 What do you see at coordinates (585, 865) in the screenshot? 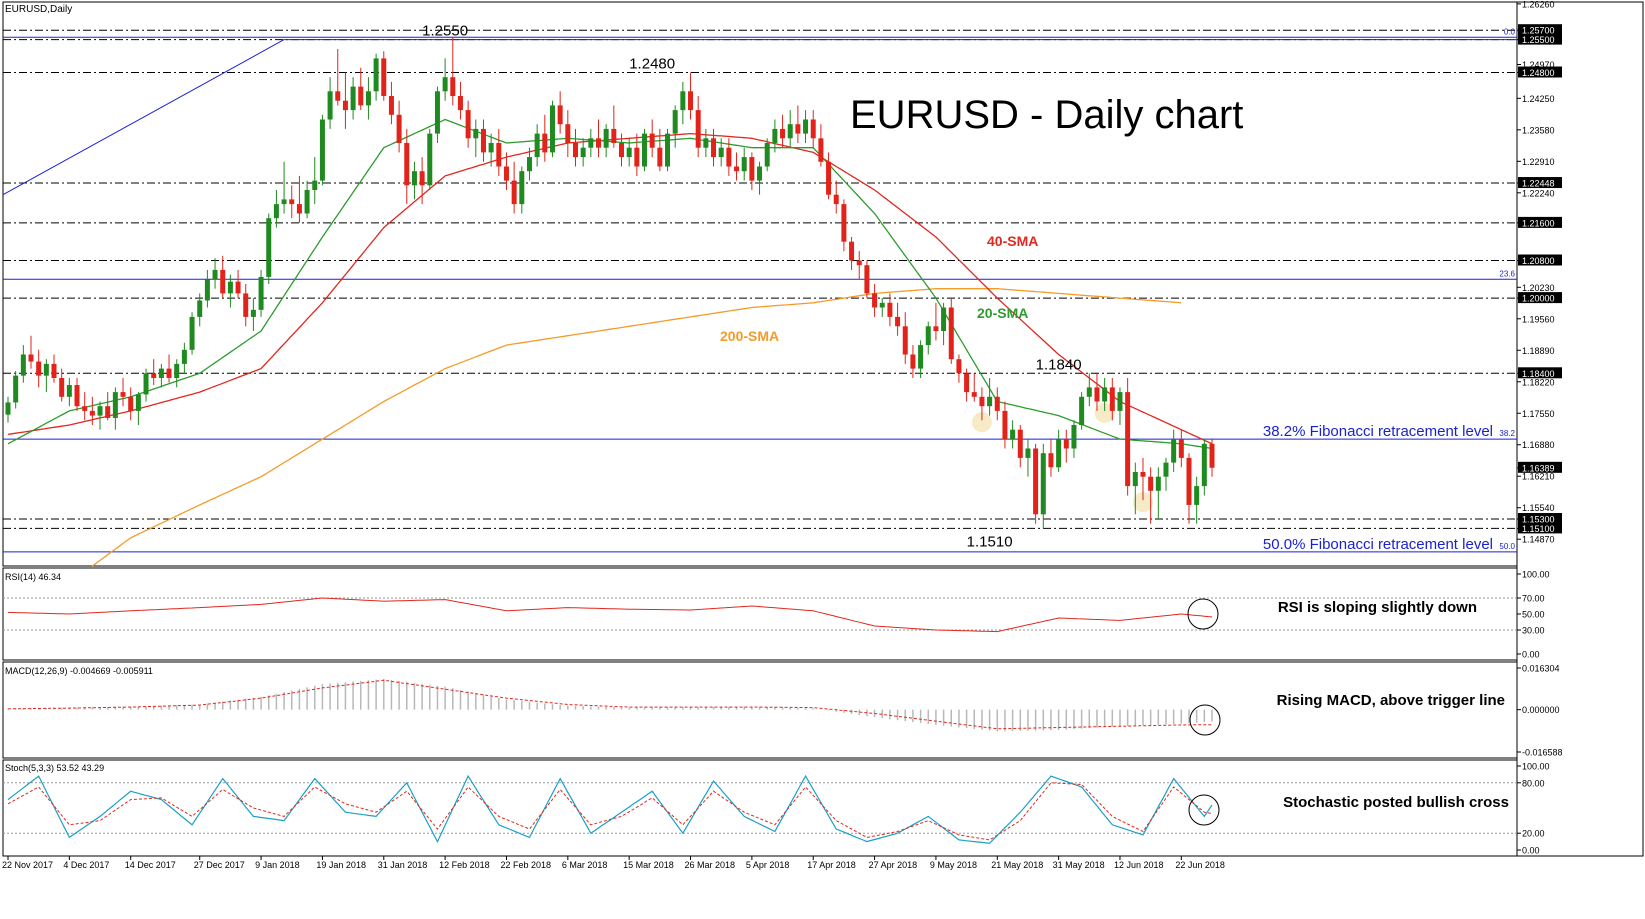
I see `time-tick-label: 6 Mar 2018` at bounding box center [585, 865].